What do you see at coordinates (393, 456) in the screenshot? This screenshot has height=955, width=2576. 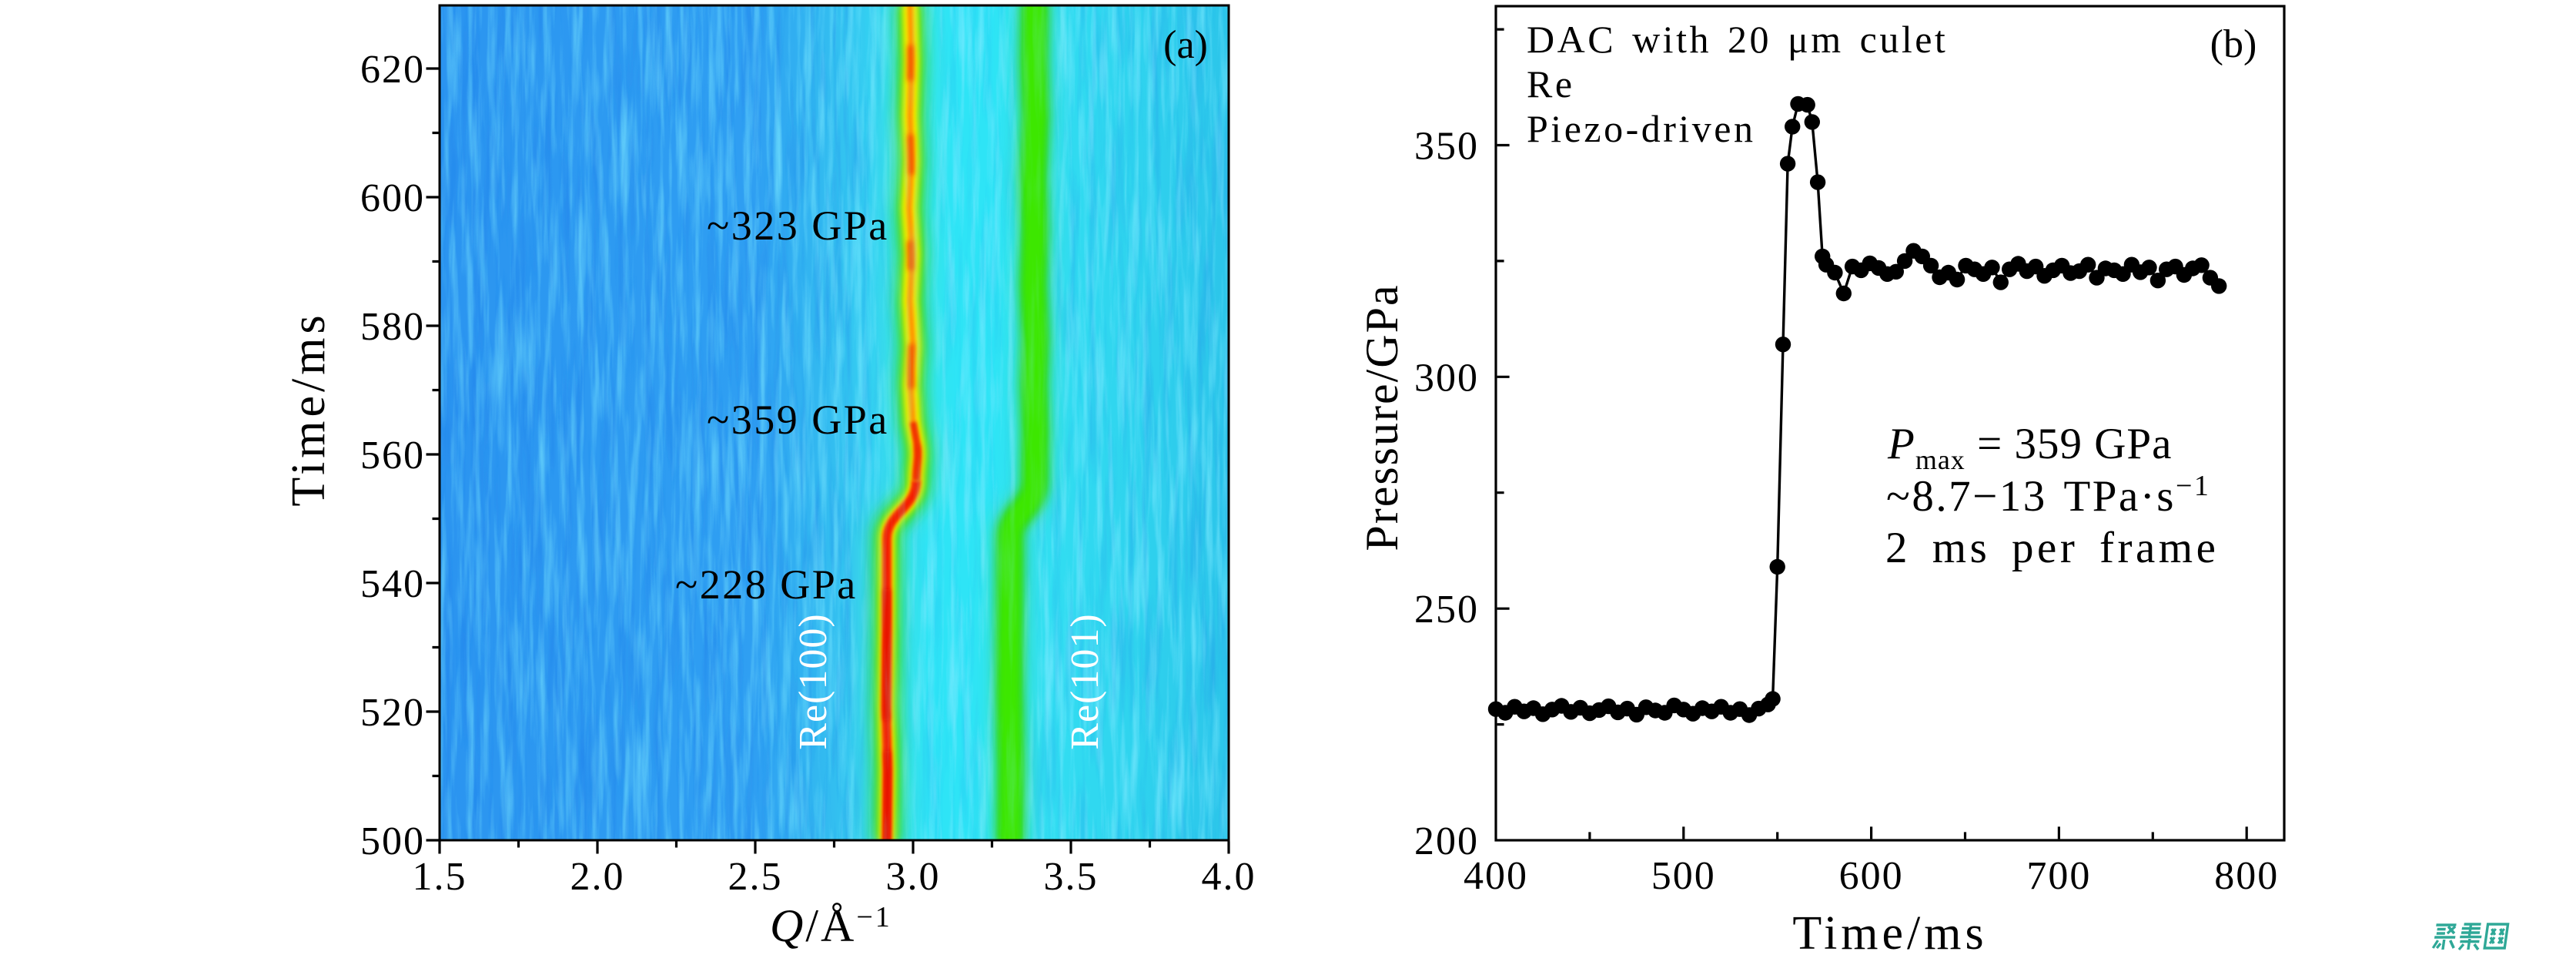 I see `svg-text: 560` at bounding box center [393, 456].